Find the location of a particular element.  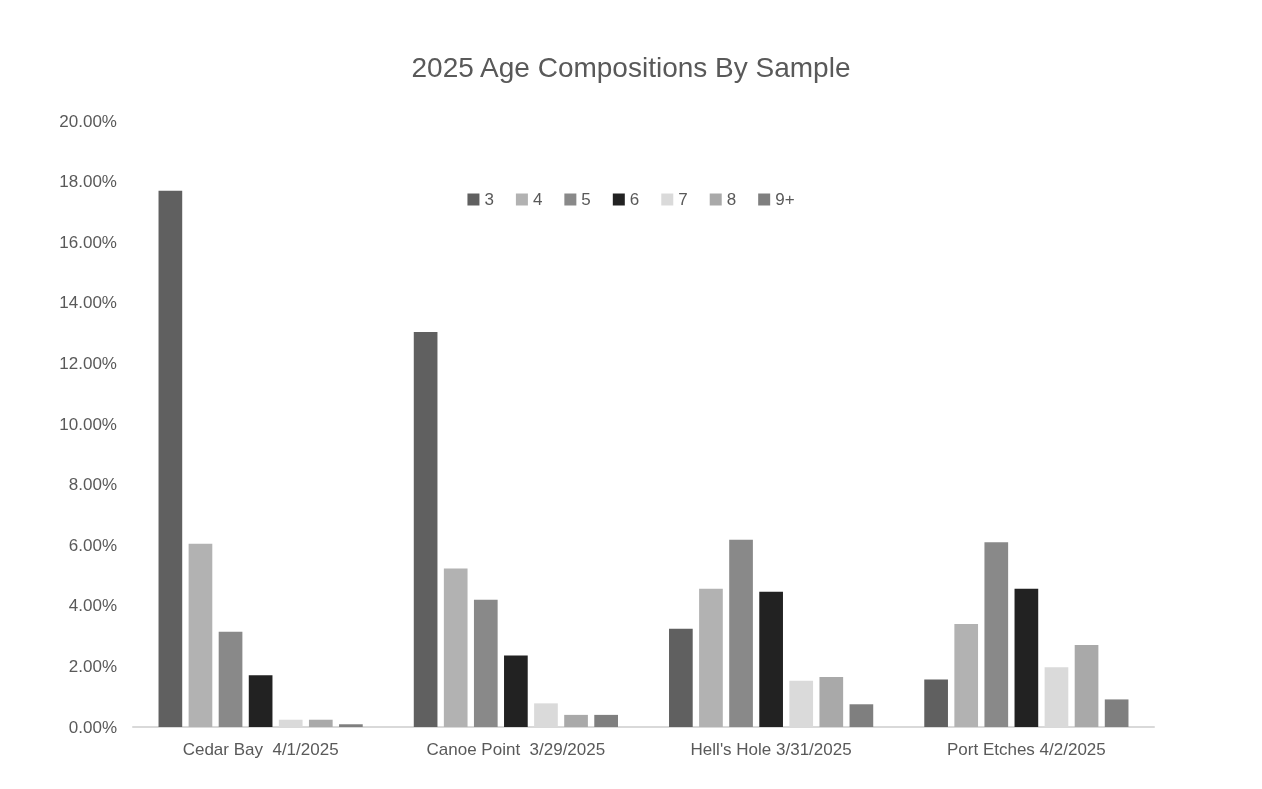

legend-label: 8 is located at coordinates (731, 199).